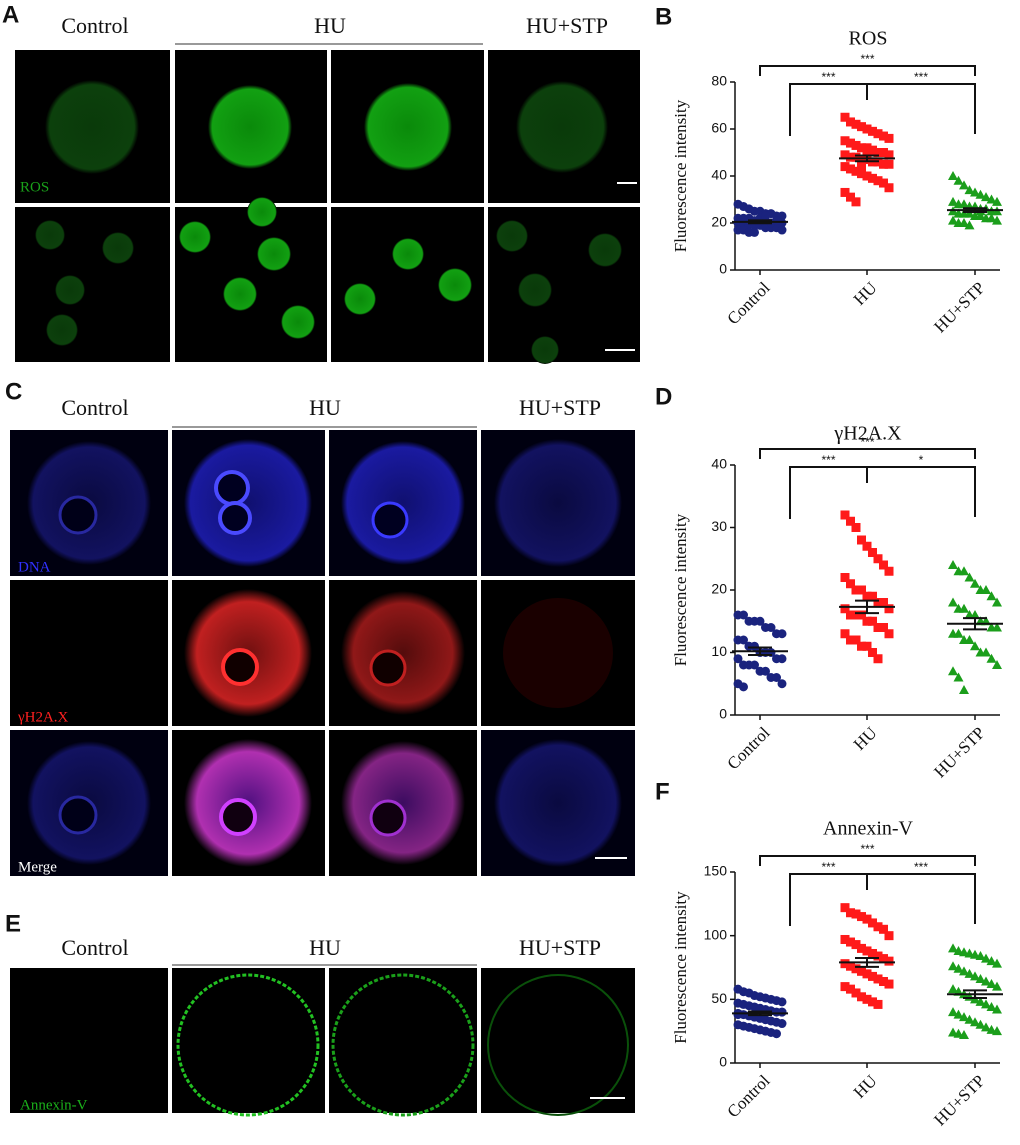  I want to click on stain-label: DNA, so click(34, 567).